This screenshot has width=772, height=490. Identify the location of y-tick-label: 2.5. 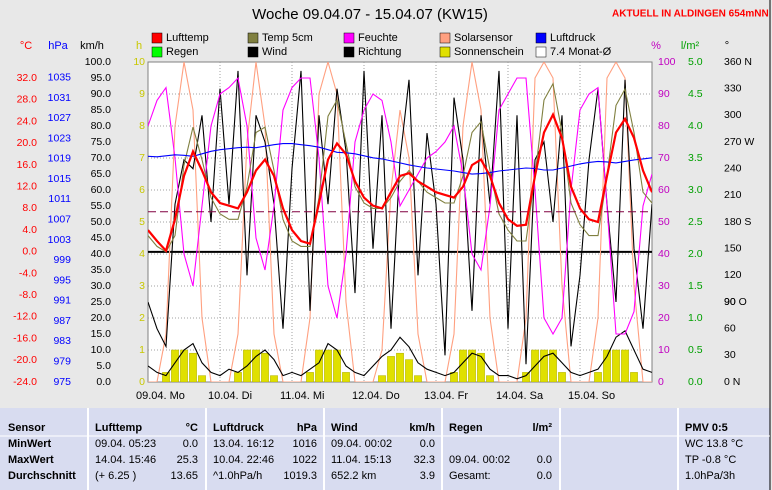
(695, 222).